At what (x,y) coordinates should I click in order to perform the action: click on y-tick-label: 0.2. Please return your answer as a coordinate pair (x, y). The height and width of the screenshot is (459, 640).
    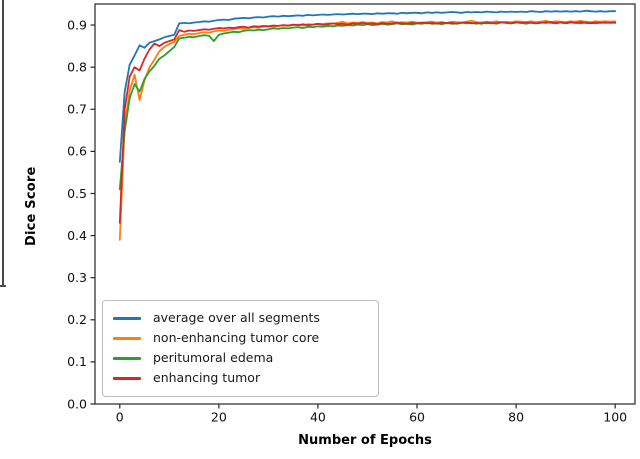
    Looking at the image, I should click on (77, 319).